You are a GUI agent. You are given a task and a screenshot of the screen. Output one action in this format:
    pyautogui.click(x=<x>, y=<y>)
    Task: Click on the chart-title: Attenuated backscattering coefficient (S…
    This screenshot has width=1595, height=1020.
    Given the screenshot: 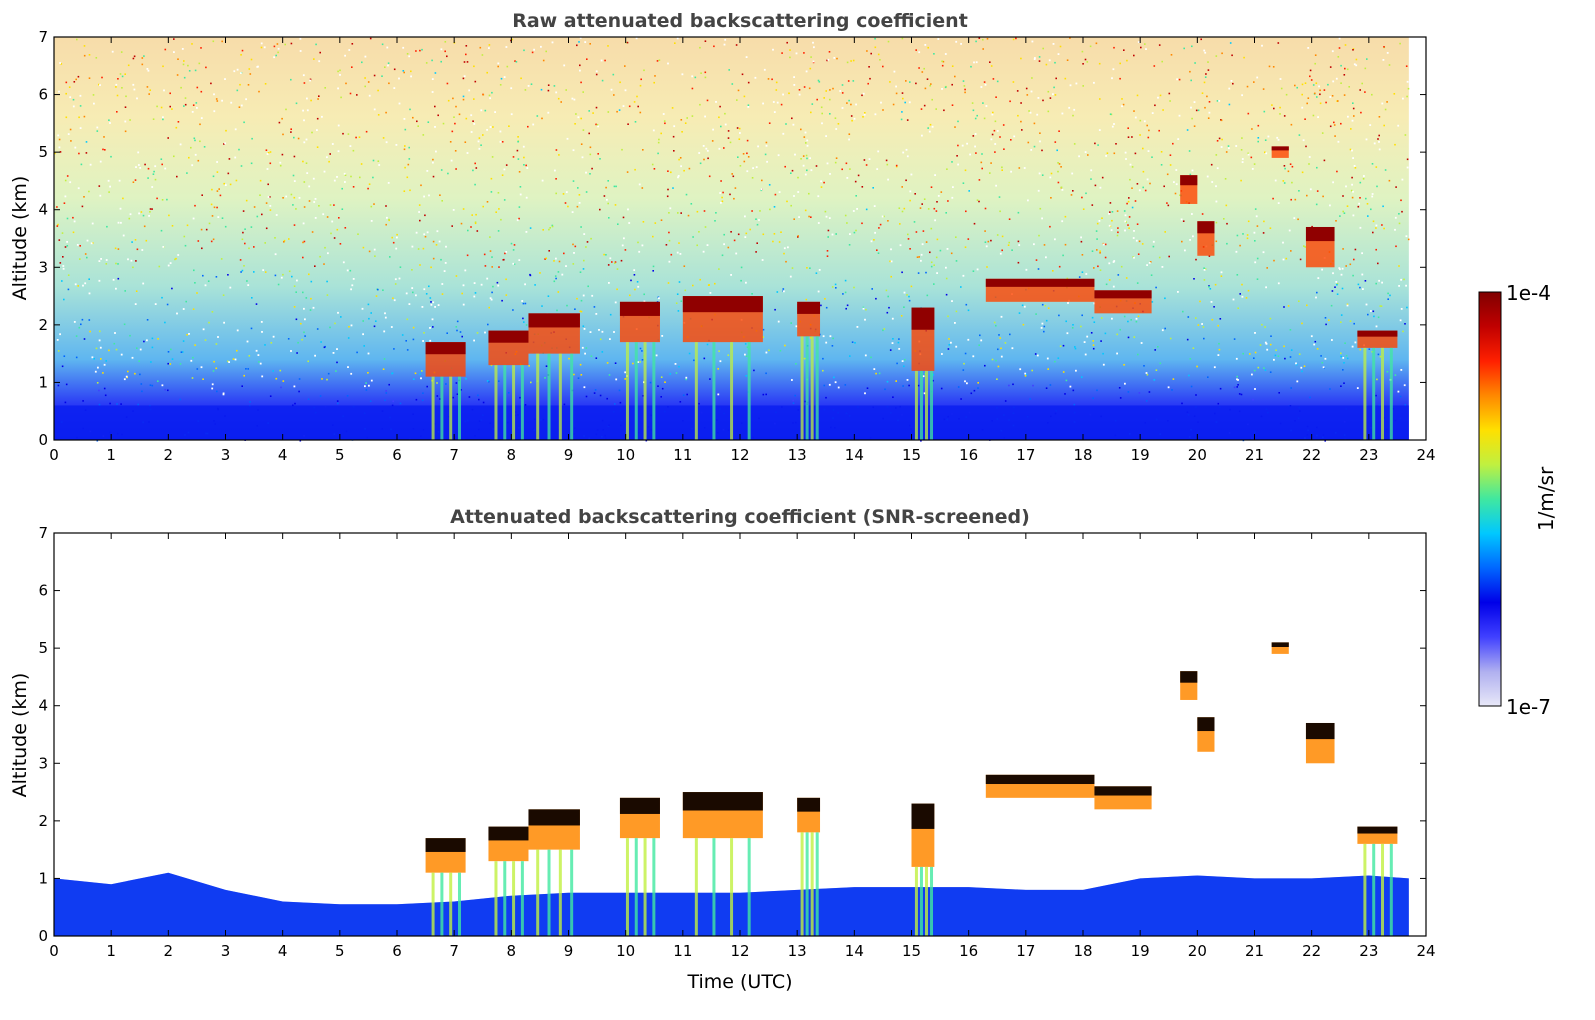 What is the action you would take?
    pyautogui.click(x=740, y=517)
    